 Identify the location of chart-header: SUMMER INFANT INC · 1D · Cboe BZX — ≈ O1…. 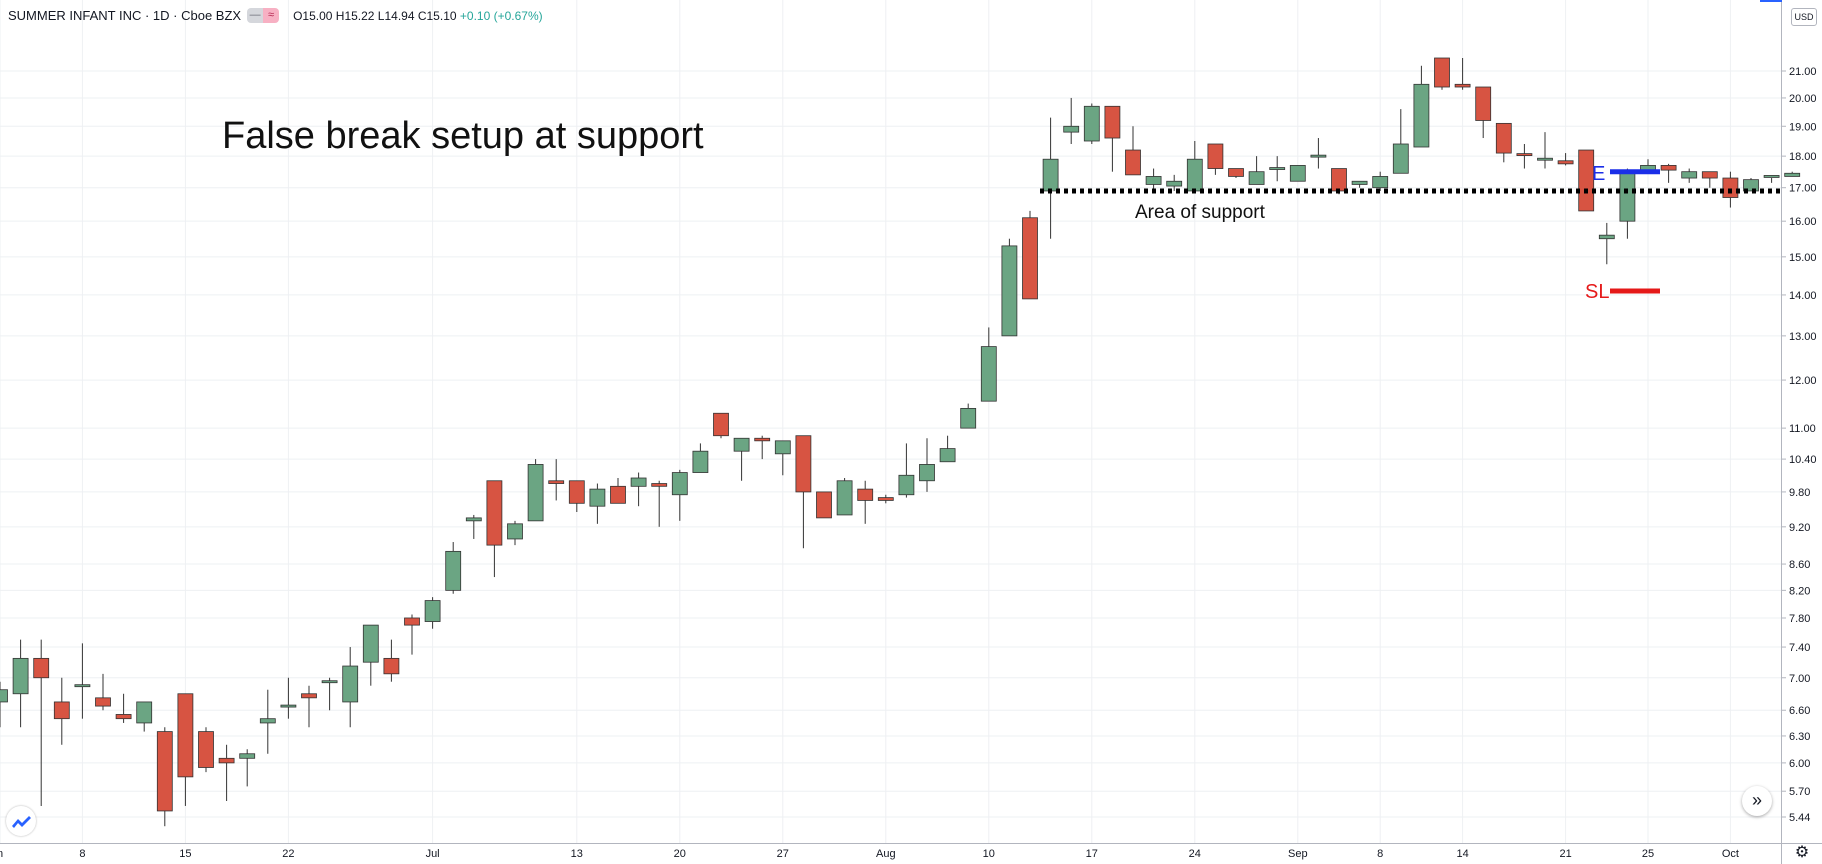
(275, 15).